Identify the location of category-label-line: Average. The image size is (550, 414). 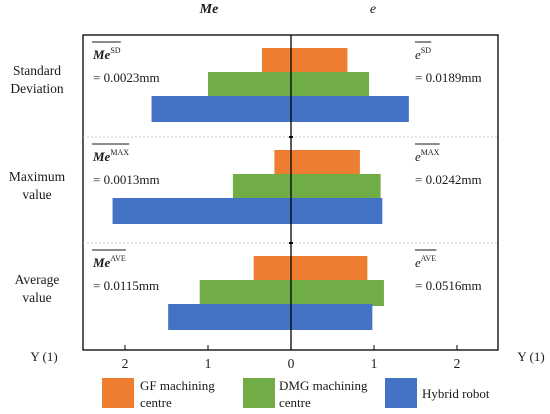
(37, 279).